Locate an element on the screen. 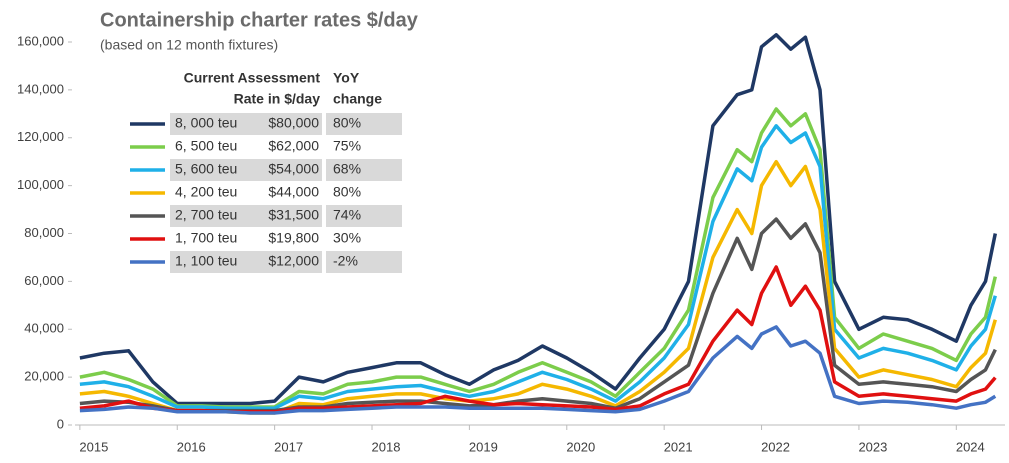 The width and height of the screenshot is (1009, 463). y-tick-label: 100,000 is located at coordinates (40, 184).